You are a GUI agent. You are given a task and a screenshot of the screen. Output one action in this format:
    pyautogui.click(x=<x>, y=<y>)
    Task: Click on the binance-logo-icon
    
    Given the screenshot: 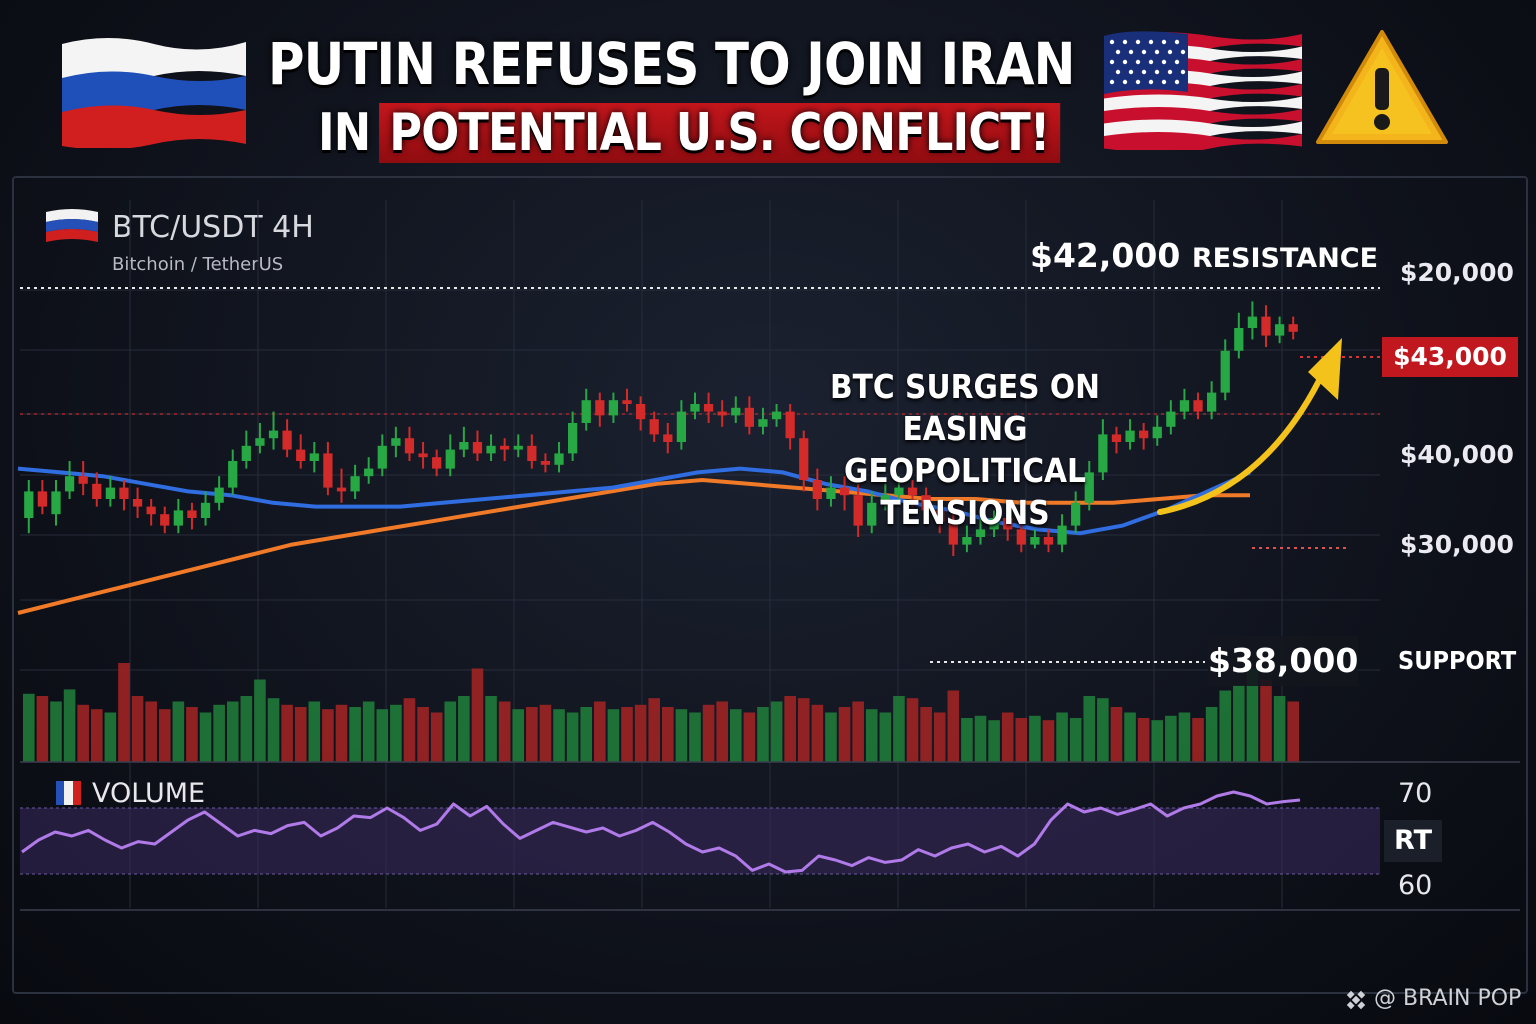 What is the action you would take?
    pyautogui.click(x=1356, y=1000)
    